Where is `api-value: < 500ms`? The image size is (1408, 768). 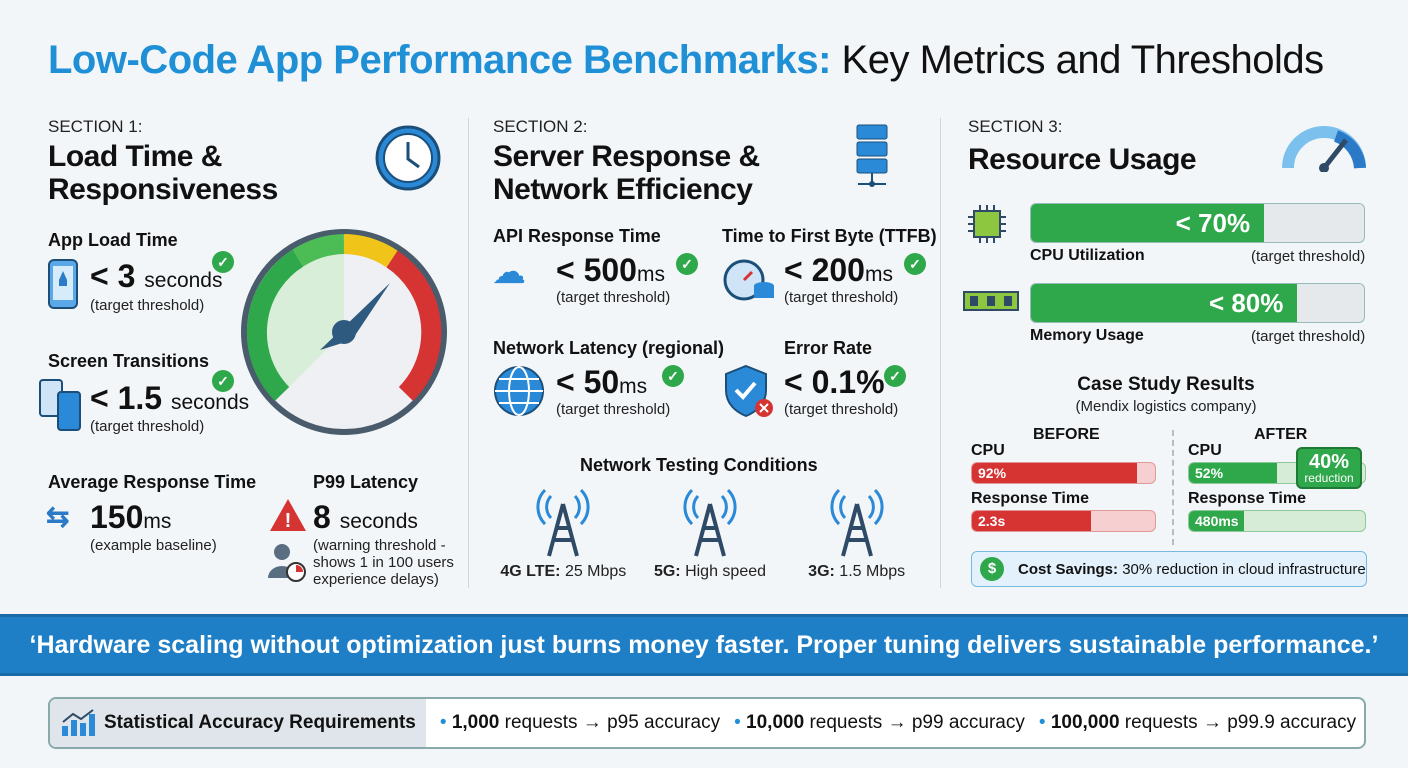 api-value: < 500ms is located at coordinates (610, 270).